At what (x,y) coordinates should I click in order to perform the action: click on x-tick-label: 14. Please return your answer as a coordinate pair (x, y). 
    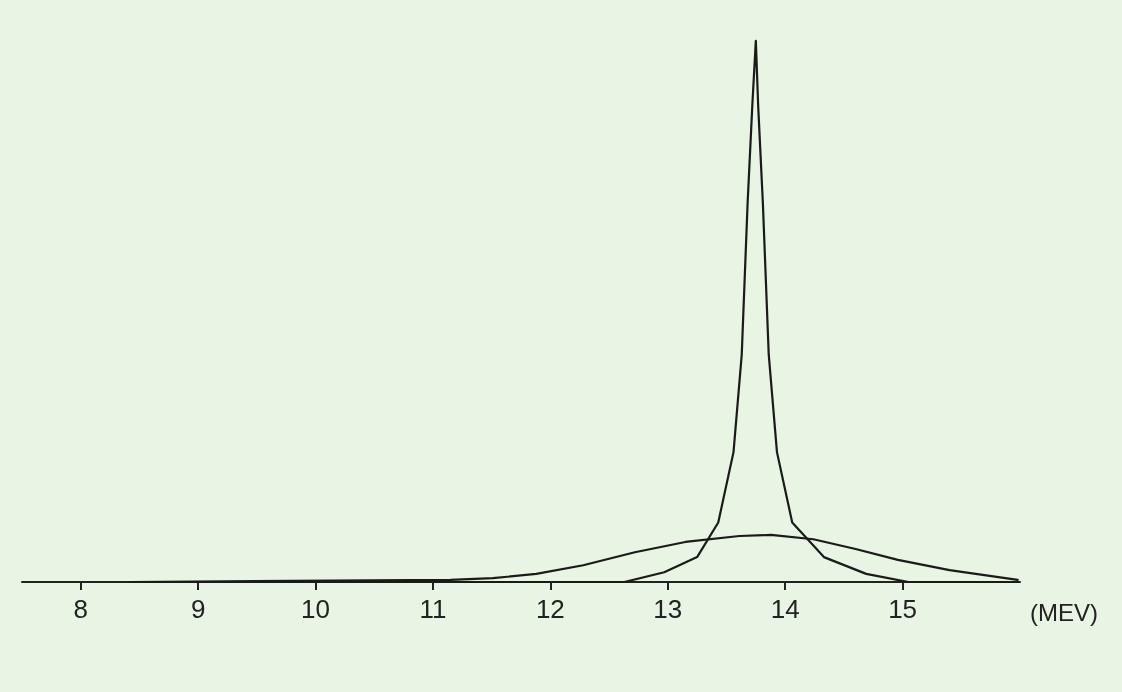
    Looking at the image, I should click on (785, 609).